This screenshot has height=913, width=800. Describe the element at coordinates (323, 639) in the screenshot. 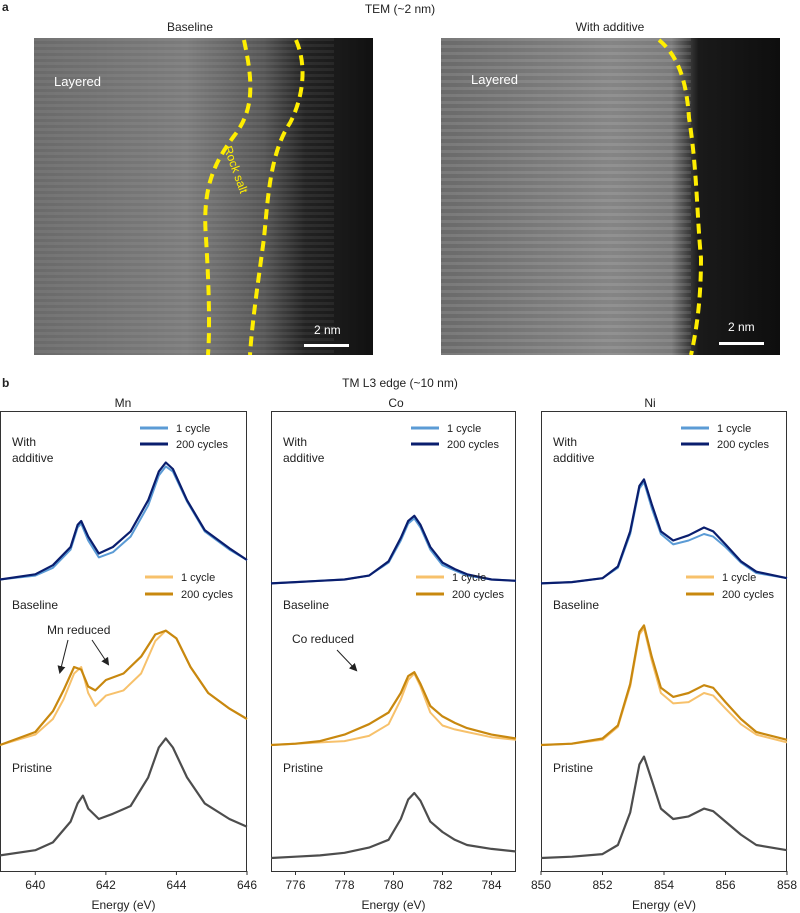

I see `annotation-co-reduced: Co reduced` at that location.